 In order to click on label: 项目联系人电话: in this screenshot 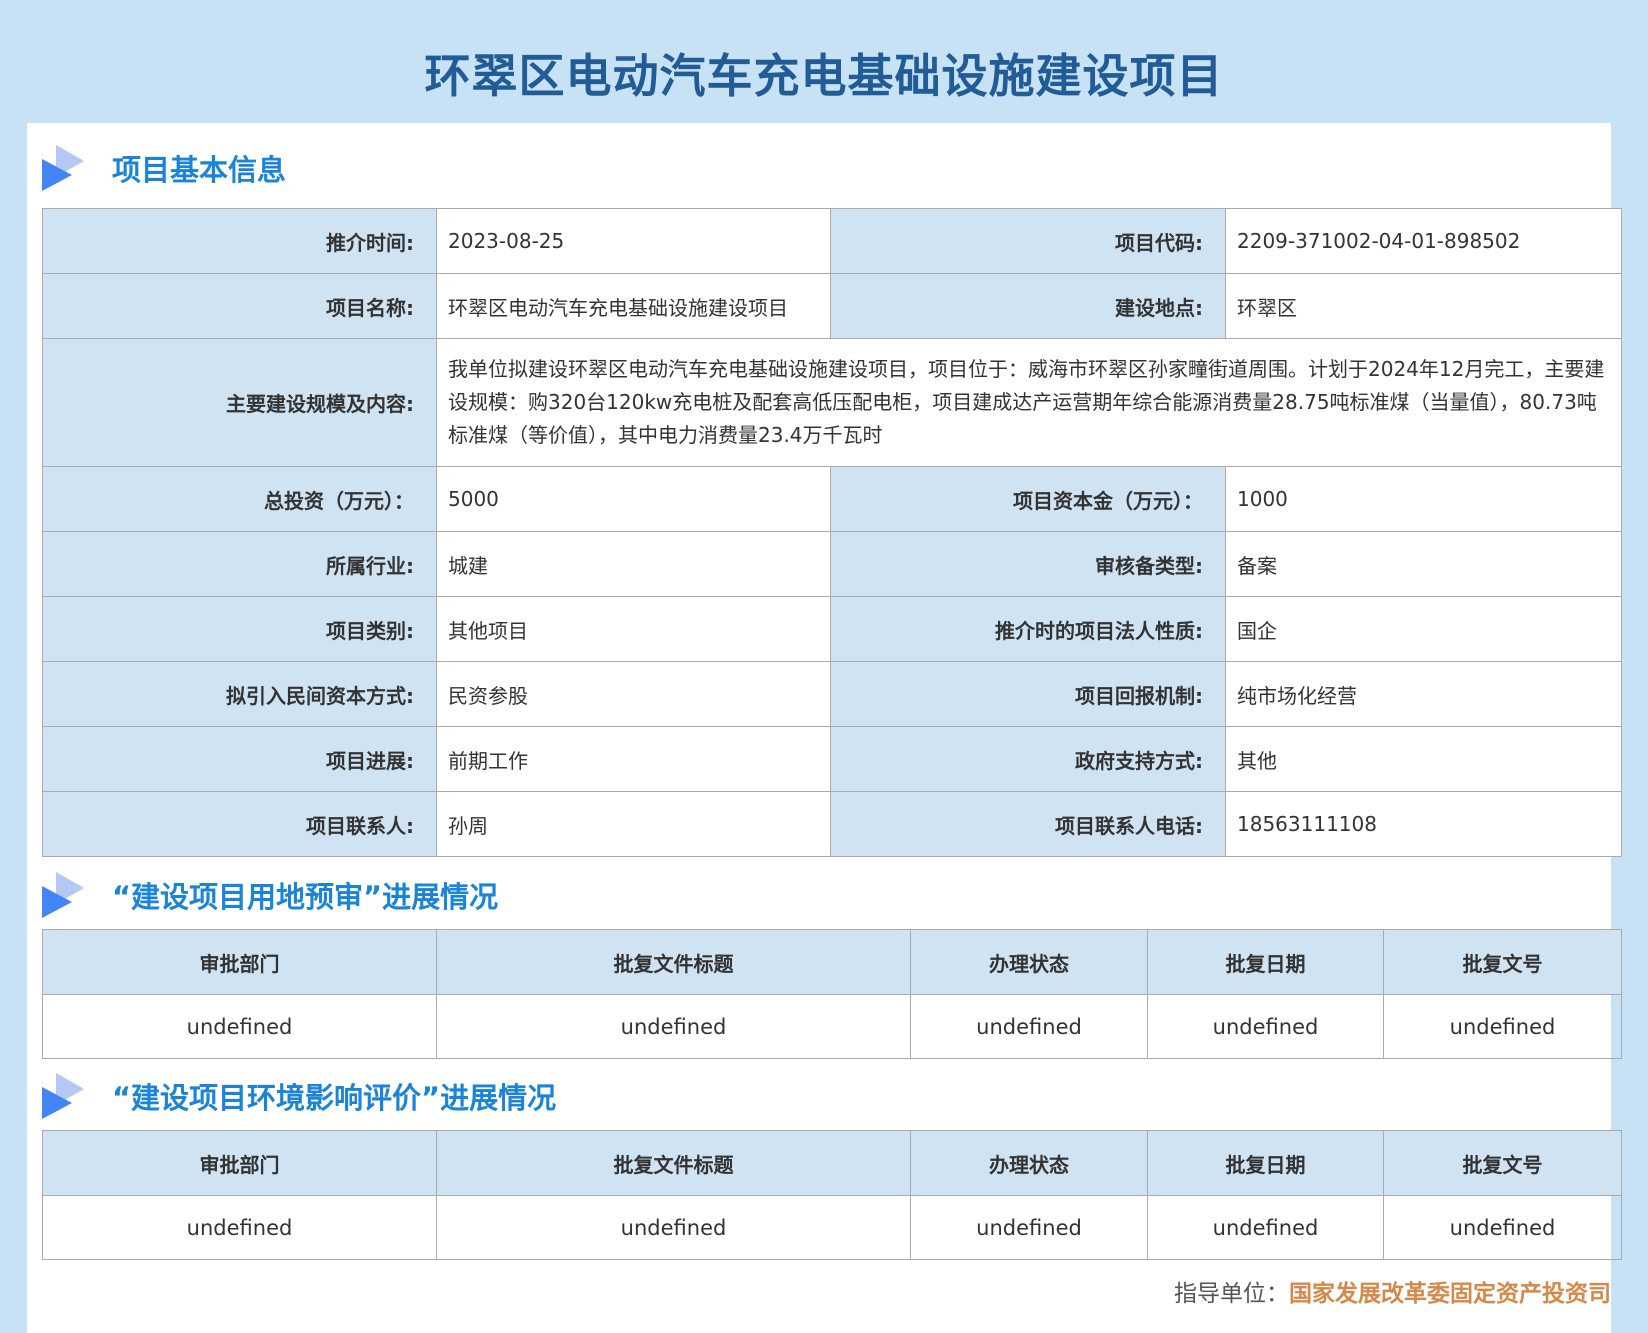, I will do `click(1028, 824)`.